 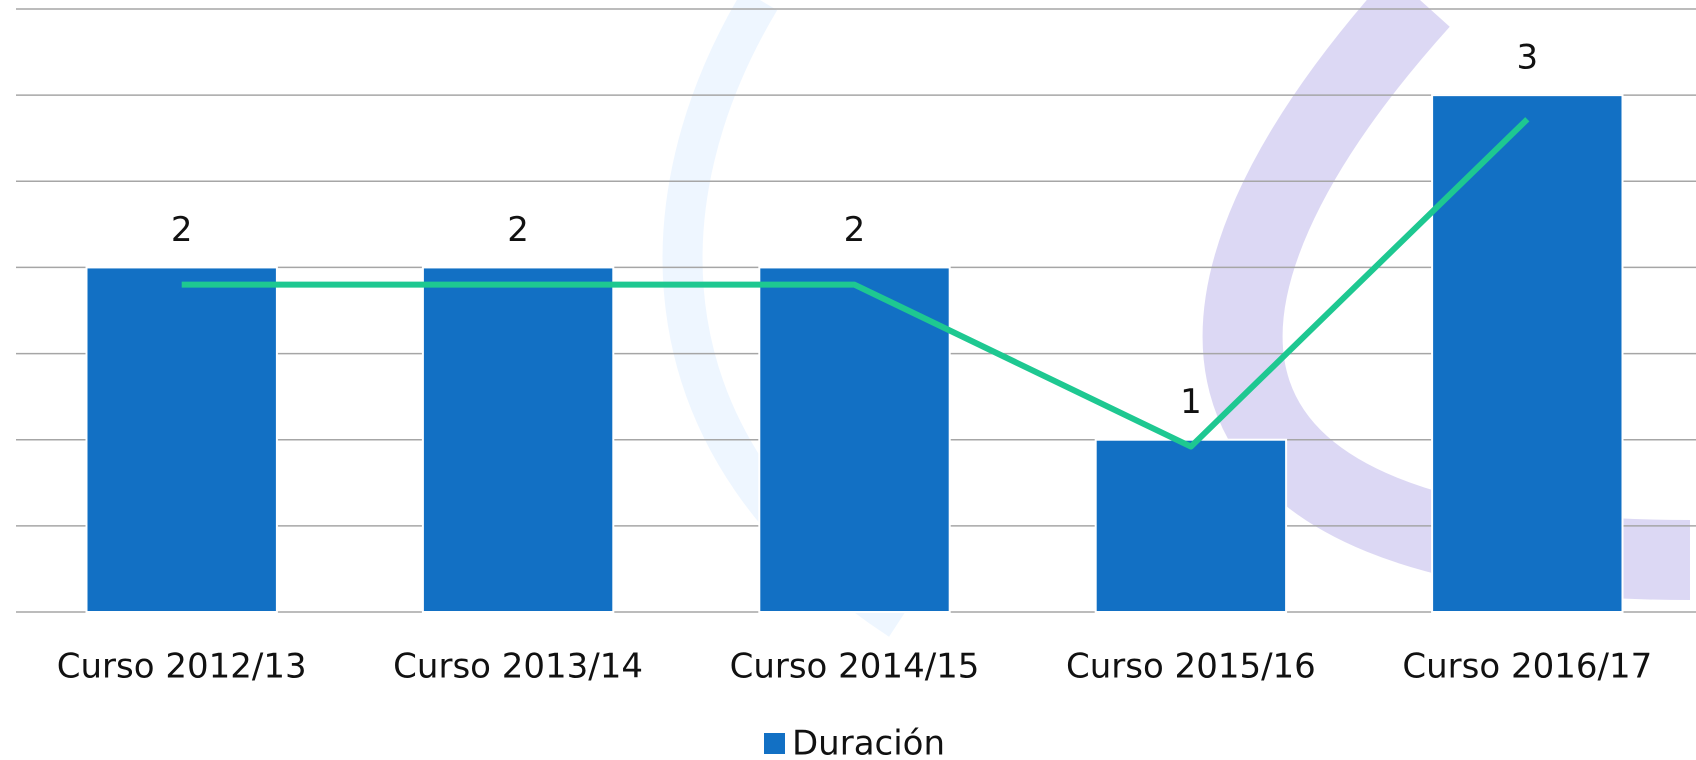 What do you see at coordinates (518, 667) in the screenshot?
I see `x-tick-label: Curso 2013/14` at bounding box center [518, 667].